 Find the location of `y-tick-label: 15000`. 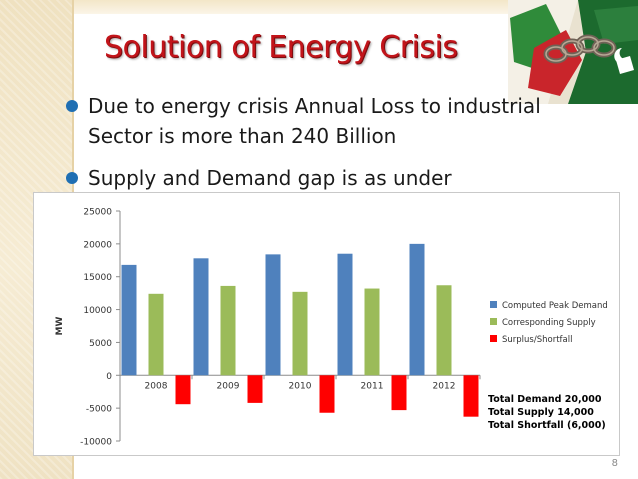

y-tick-label: 15000 is located at coordinates (97, 278).